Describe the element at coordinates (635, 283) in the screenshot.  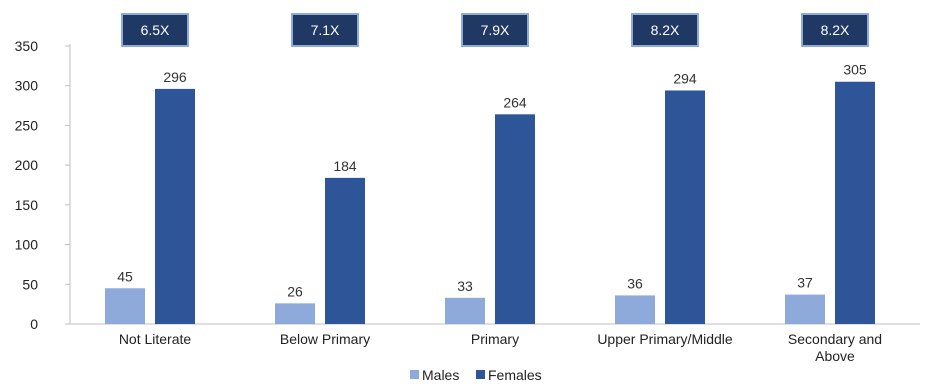
I see `data-label-males-3: 36` at that location.